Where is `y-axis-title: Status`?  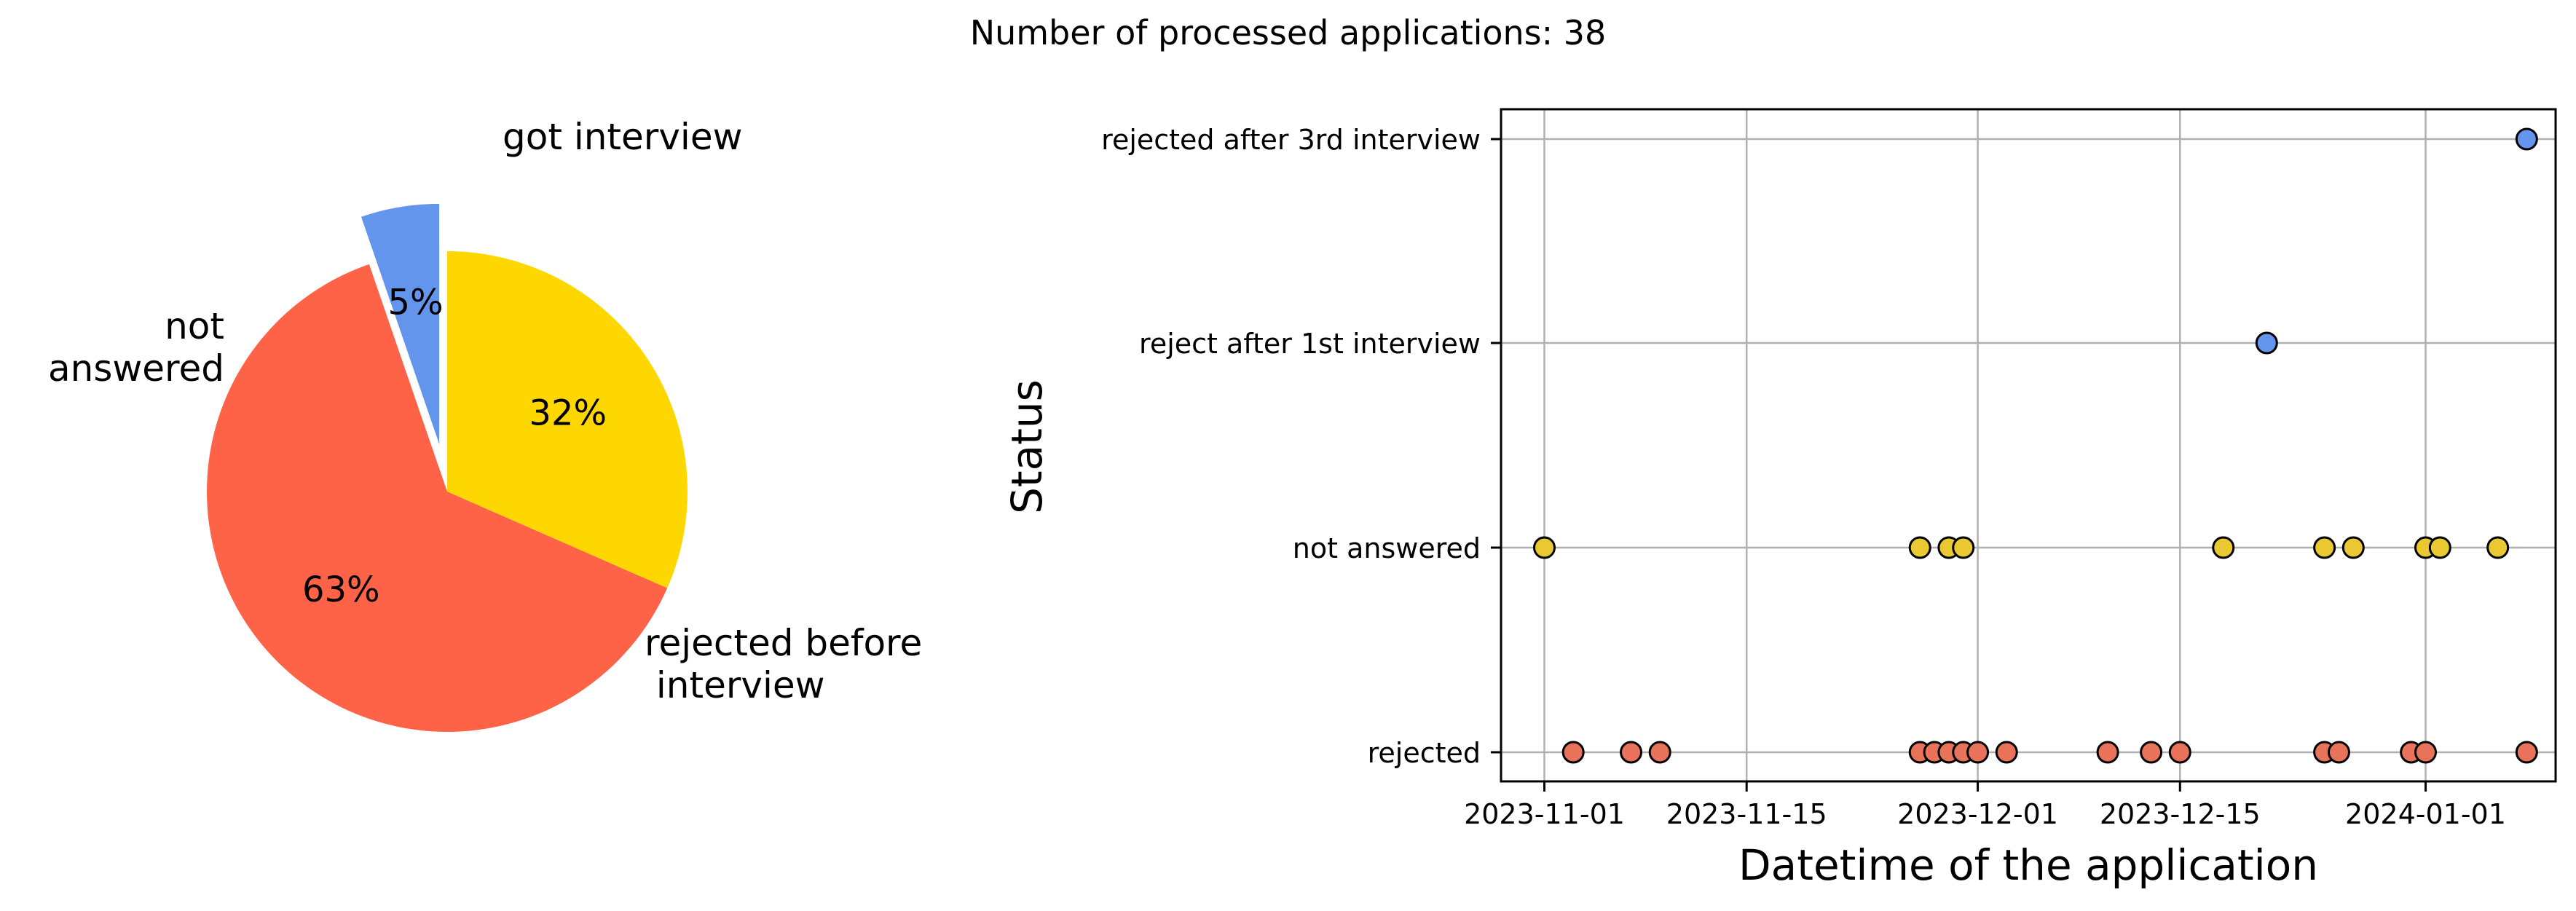 y-axis-title: Status is located at coordinates (1027, 446).